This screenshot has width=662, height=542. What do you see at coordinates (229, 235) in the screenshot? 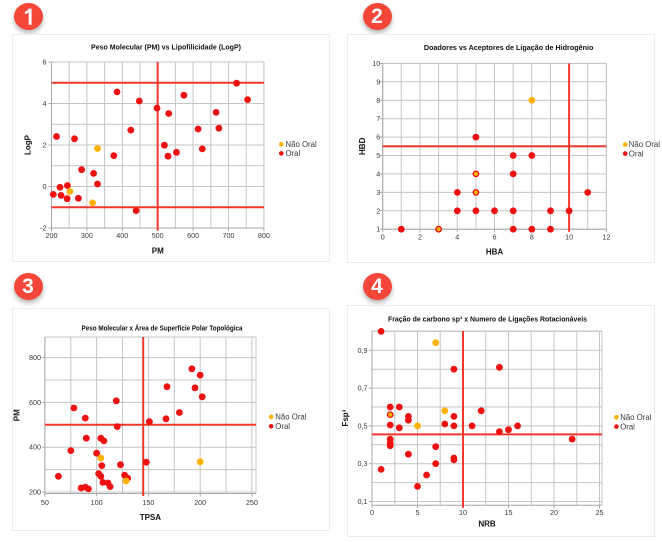
I see `svg-text: 700` at bounding box center [229, 235].